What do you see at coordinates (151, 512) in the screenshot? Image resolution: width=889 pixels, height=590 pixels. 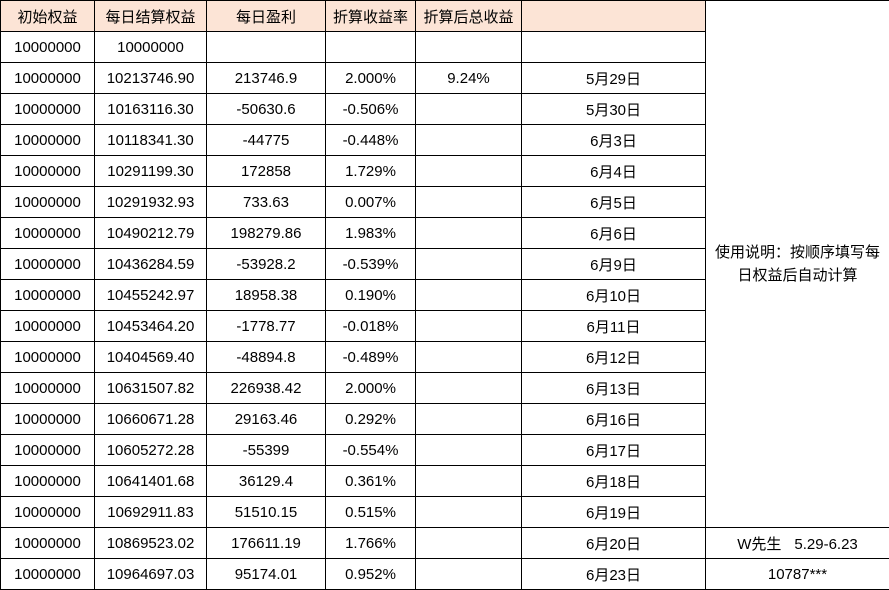 I see `cell-settlement-equity: 10692911.83` at bounding box center [151, 512].